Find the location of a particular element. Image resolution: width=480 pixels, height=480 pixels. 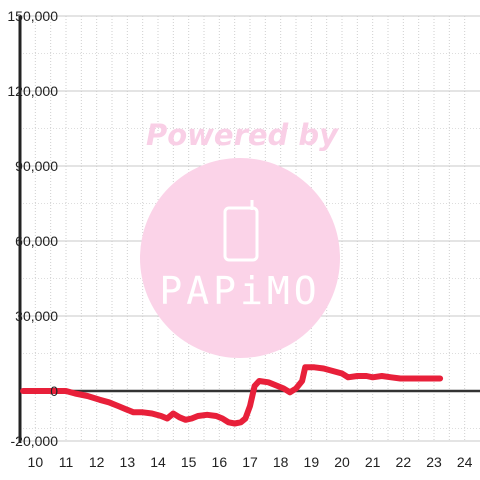

y-tick-label: -20,000 is located at coordinates (35, 441).